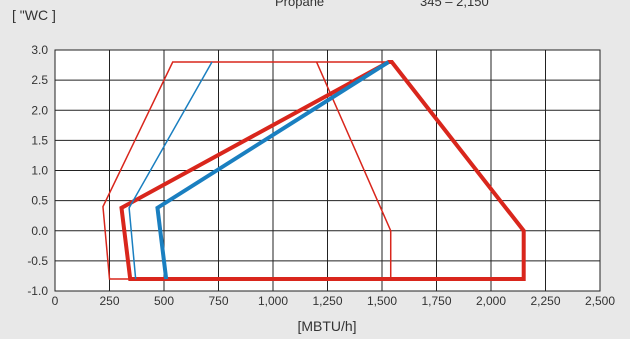 Image resolution: width=630 pixels, height=339 pixels. What do you see at coordinates (491, 301) in the screenshot?
I see `x-tick-label: 2,000` at bounding box center [491, 301].